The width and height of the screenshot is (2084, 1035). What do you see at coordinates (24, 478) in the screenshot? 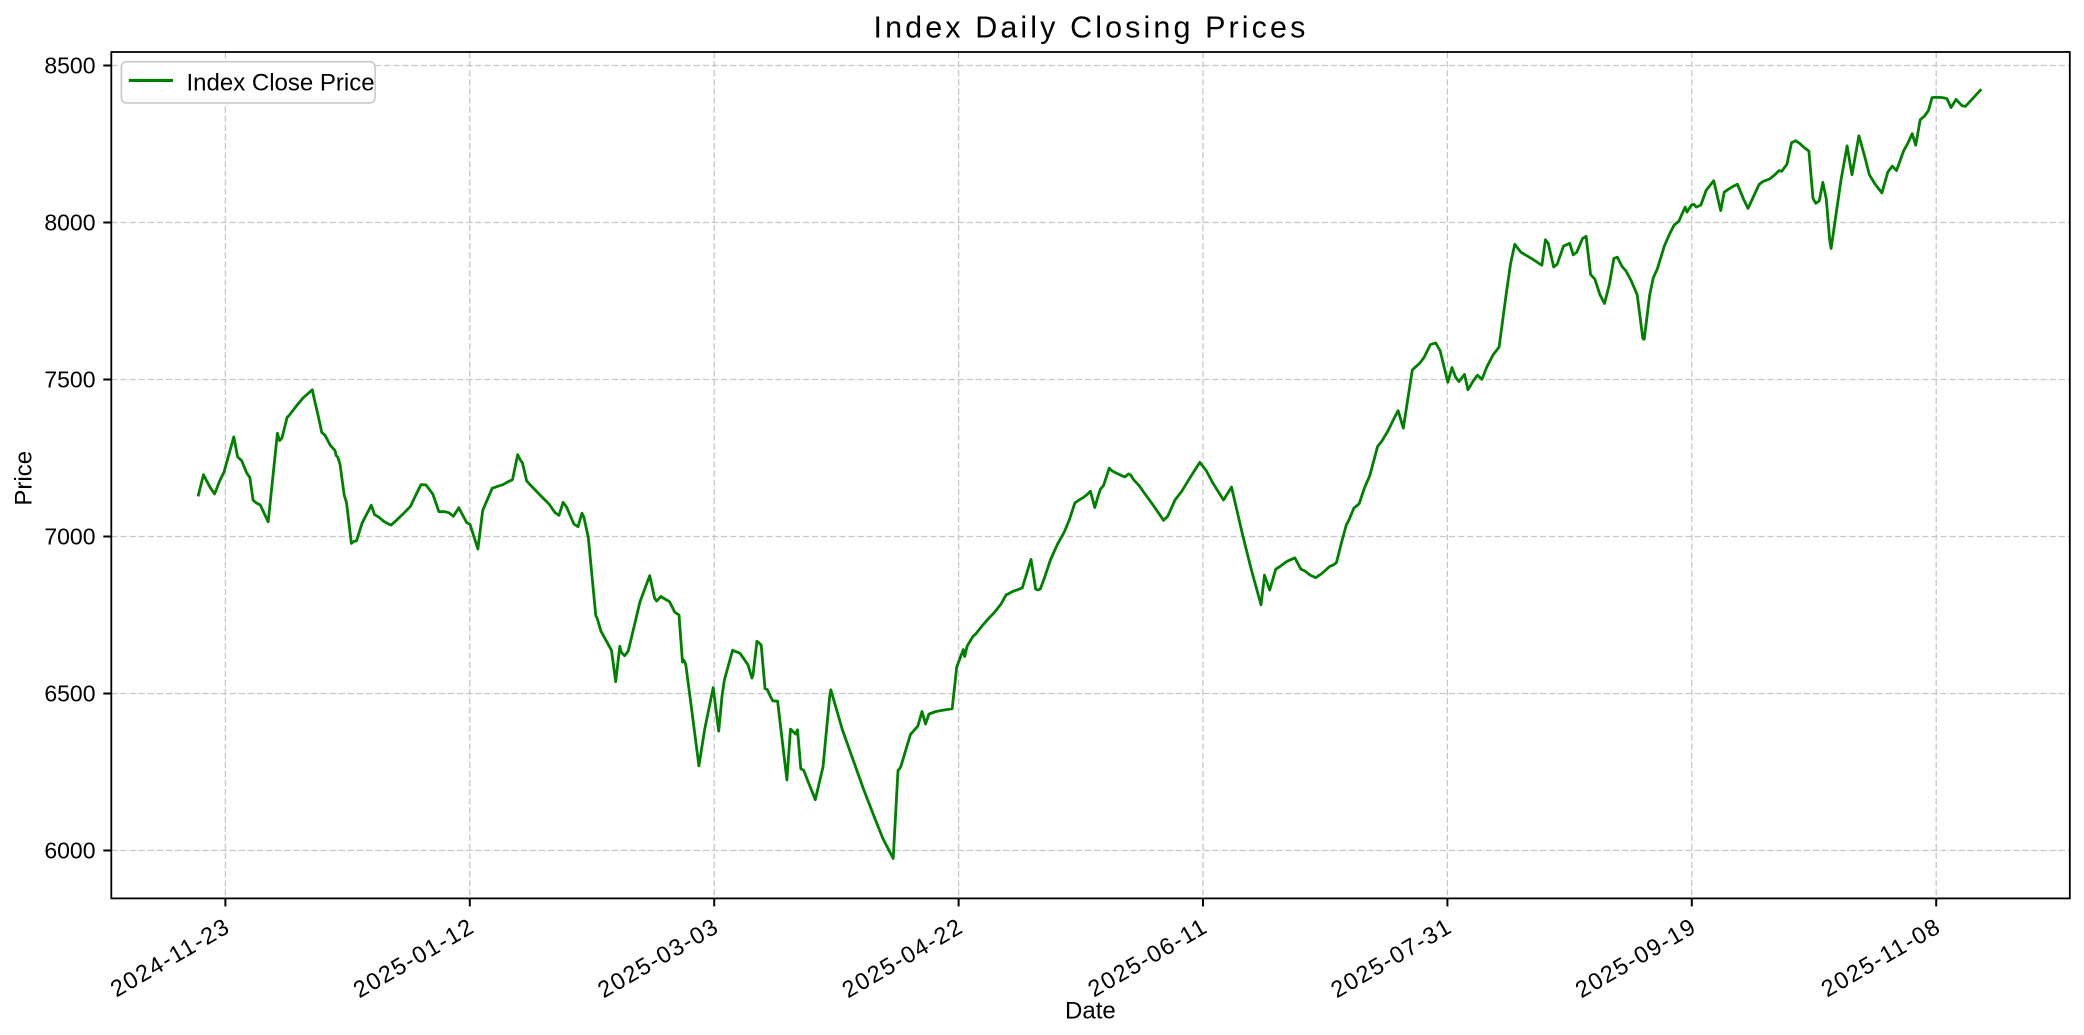
I see `svg-text: Price` at bounding box center [24, 478].